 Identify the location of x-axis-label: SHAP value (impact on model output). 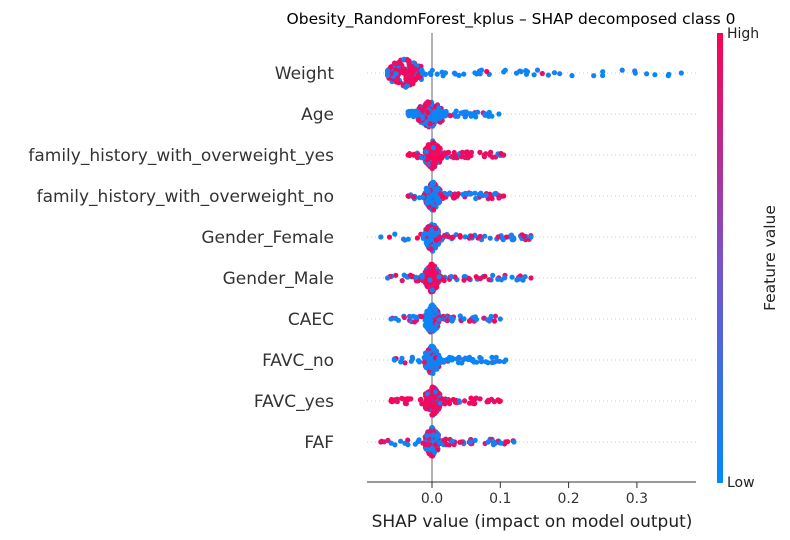
(532, 522).